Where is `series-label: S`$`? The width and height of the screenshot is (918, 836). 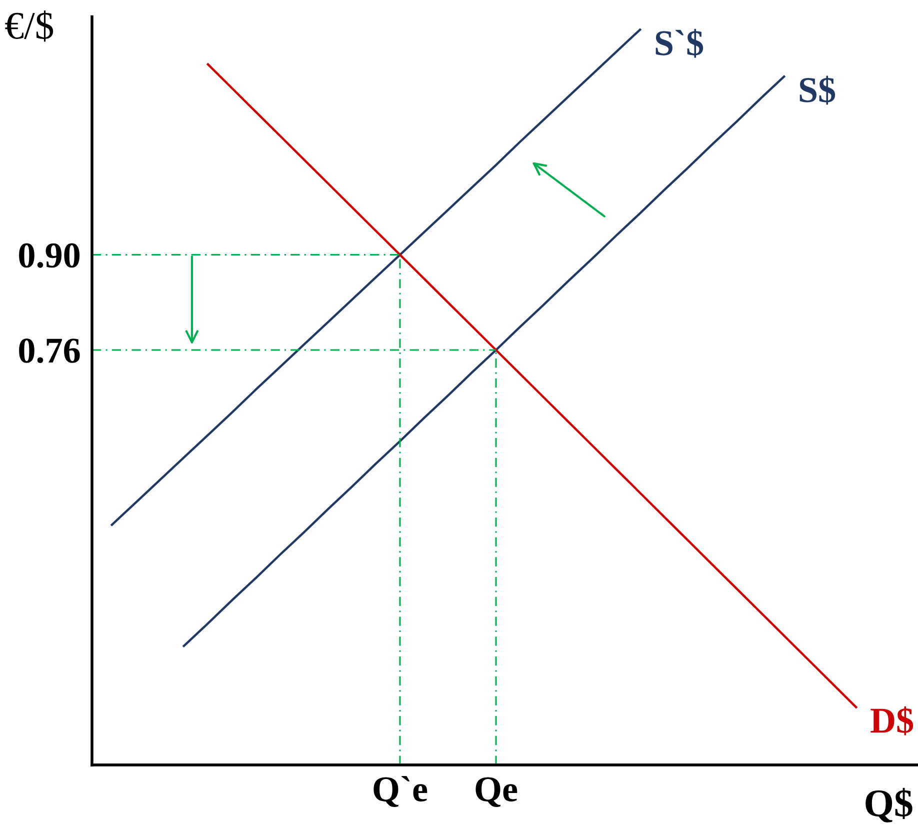 series-label: S`$ is located at coordinates (680, 43).